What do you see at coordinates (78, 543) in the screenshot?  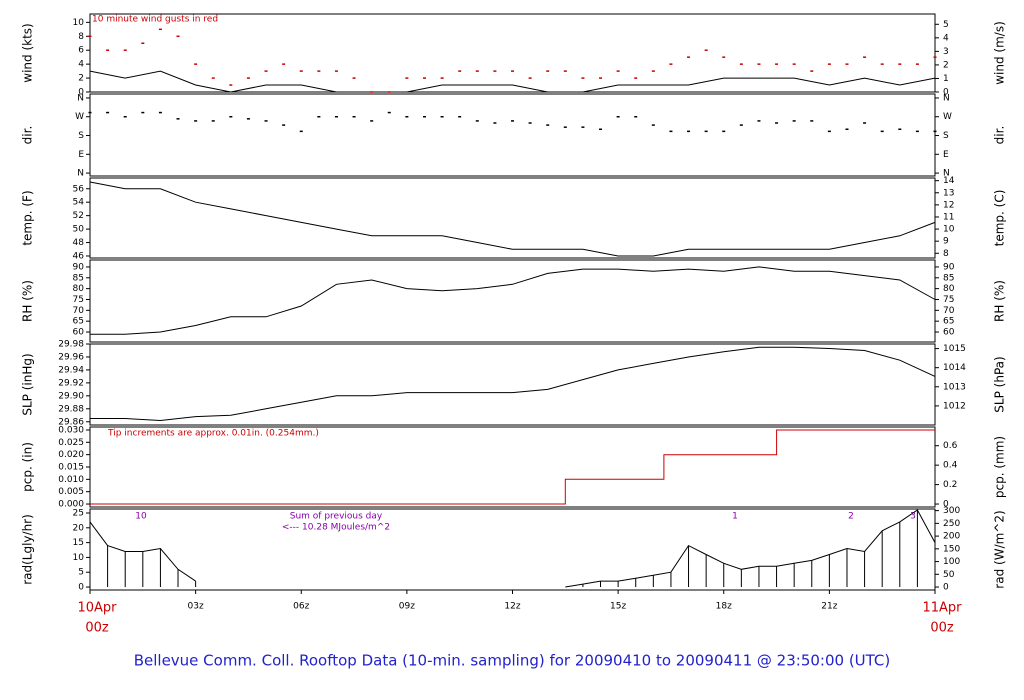 I see `y-tick-label: 15` at bounding box center [78, 543].